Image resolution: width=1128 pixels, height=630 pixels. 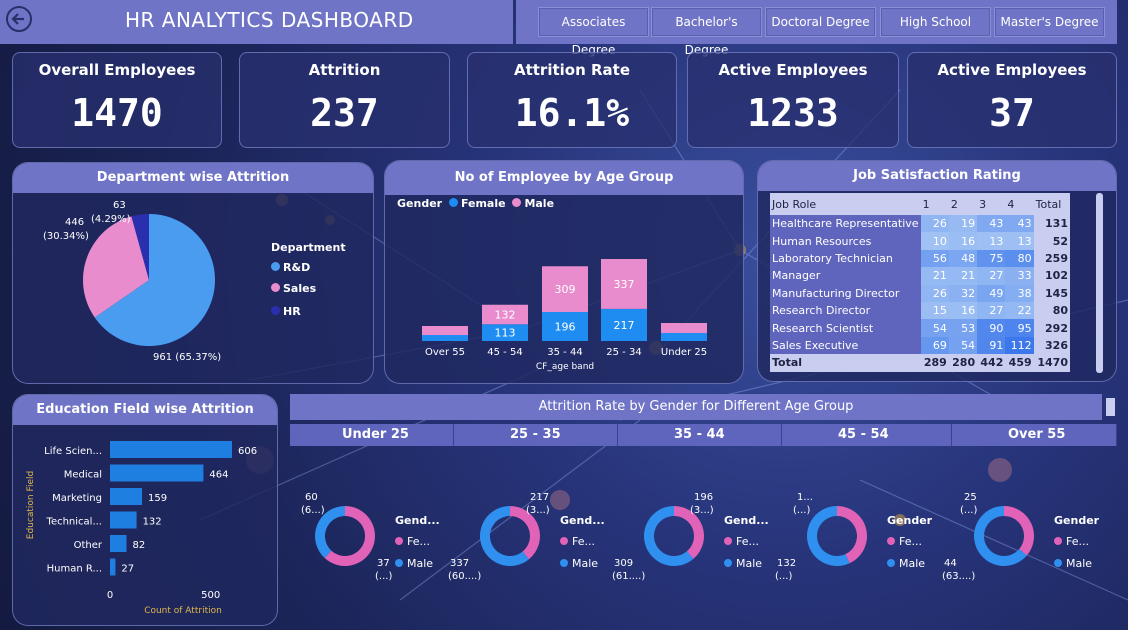 What do you see at coordinates (920, 328) in the screenshot?
I see `table-row: Research Scientist 54 53 90 95 292` at bounding box center [920, 328].